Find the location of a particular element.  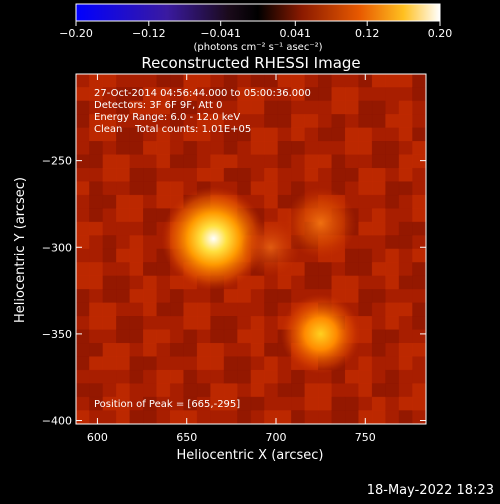

y-axis-label: Heliocentric Y (arcsec) is located at coordinates (20, 250).